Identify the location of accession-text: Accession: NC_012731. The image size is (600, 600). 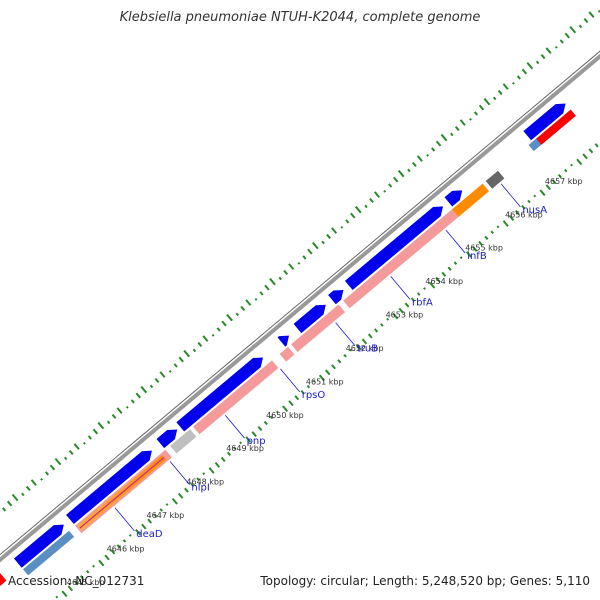
(76, 581).